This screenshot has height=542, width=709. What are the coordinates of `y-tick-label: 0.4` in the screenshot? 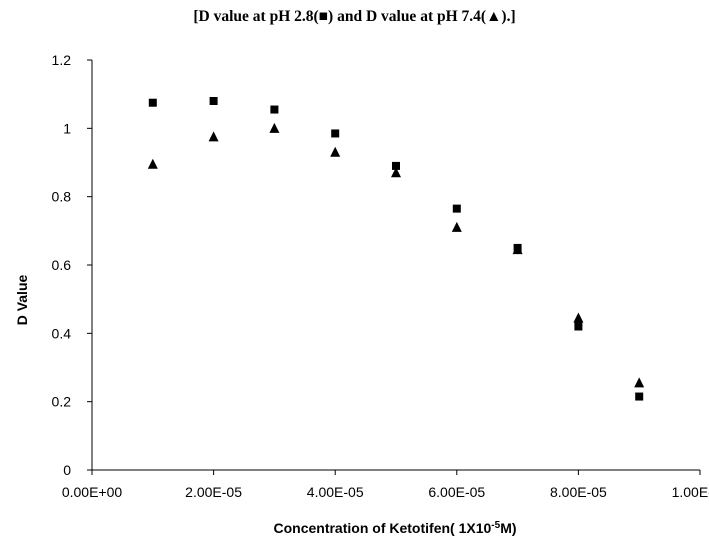 It's located at (62, 333).